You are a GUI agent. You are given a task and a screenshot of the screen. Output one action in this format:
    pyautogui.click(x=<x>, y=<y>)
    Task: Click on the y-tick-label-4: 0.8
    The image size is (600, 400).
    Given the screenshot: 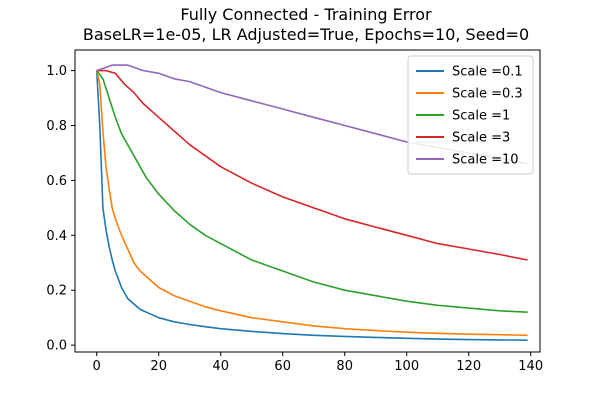 What is the action you would take?
    pyautogui.click(x=56, y=126)
    